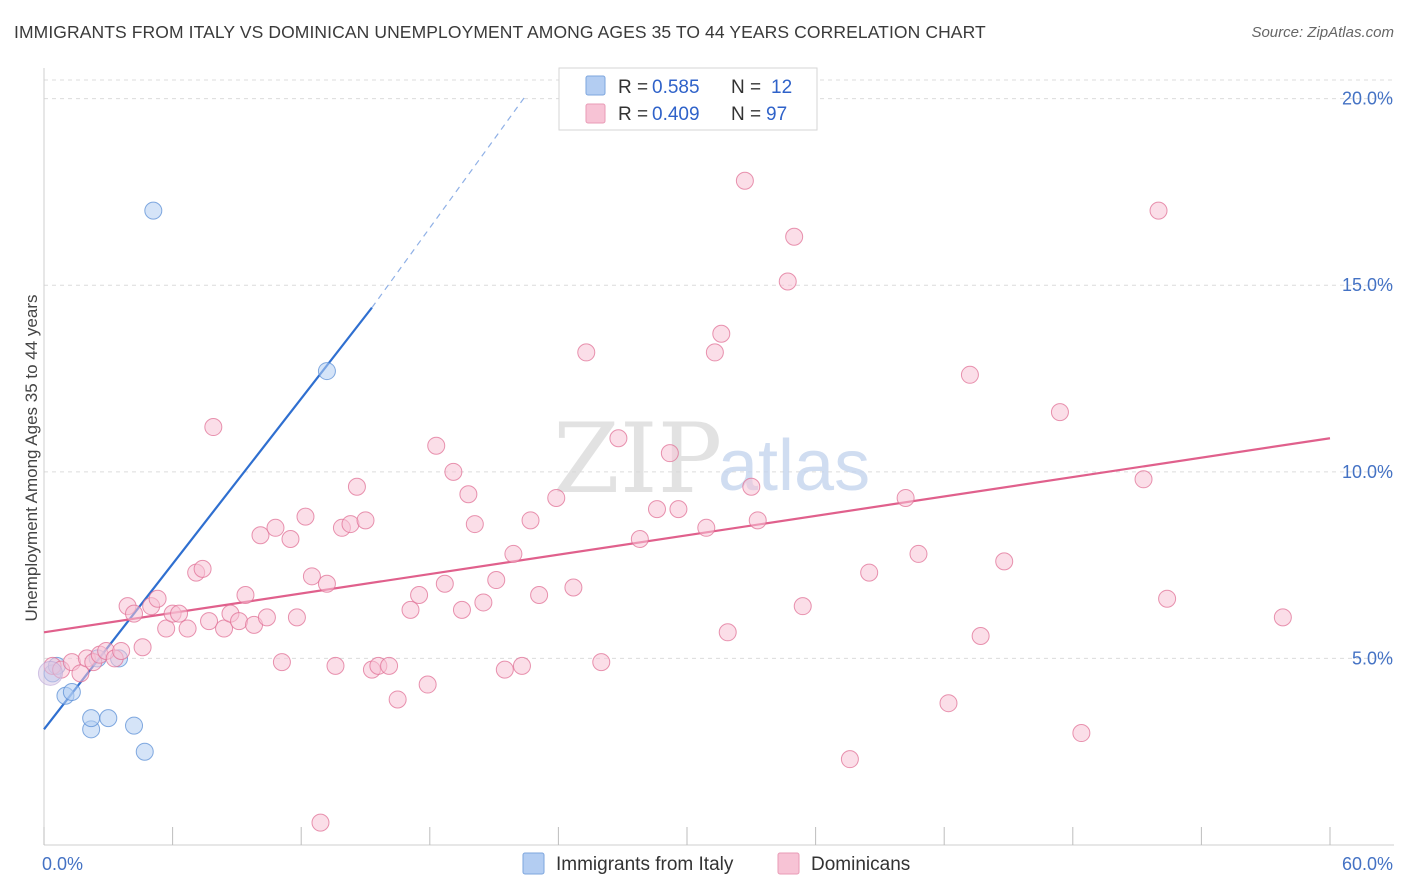  Describe the element at coordinates (860, 864) in the screenshot. I see `bottom-legend-label-dominicans: Dominicans` at that location.